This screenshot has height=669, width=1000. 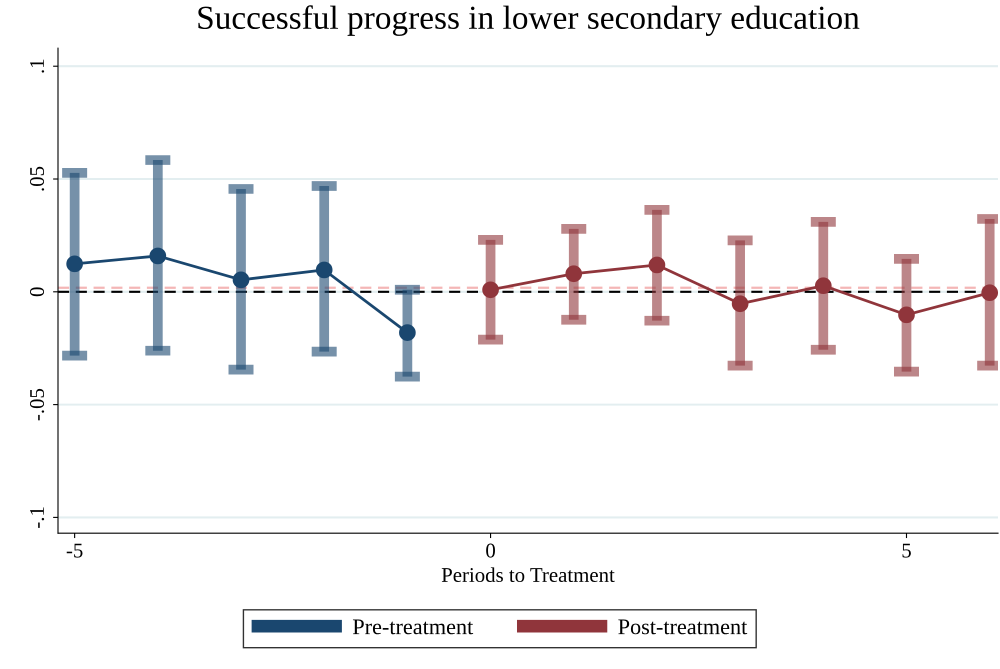 I want to click on legend-label: Post-treatment, so click(x=683, y=627).